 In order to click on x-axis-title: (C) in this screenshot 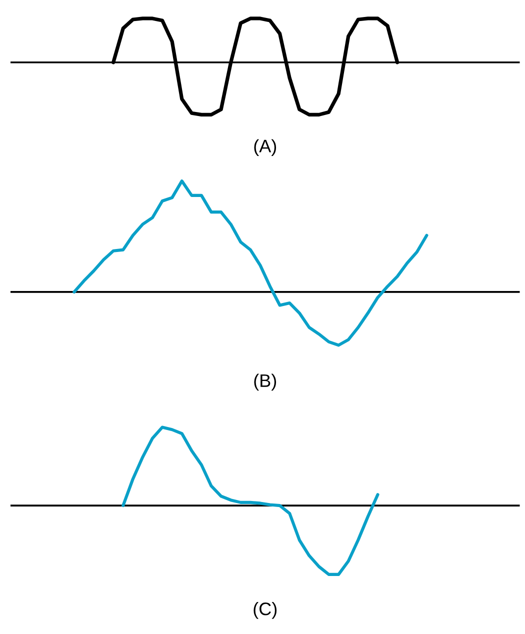, I will do `click(265, 610)`.